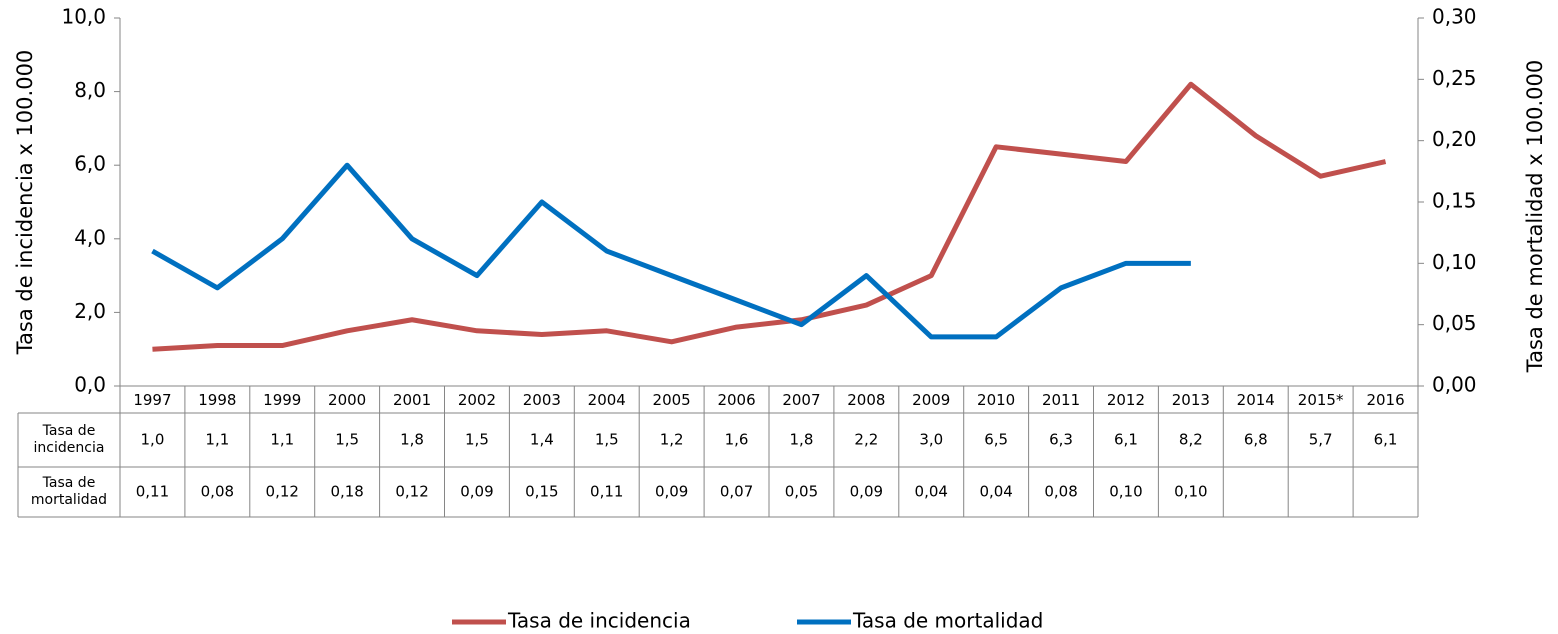 The width and height of the screenshot is (1558, 634). Describe the element at coordinates (83, 17) in the screenshot. I see `y-tick-label: 10,0` at that location.